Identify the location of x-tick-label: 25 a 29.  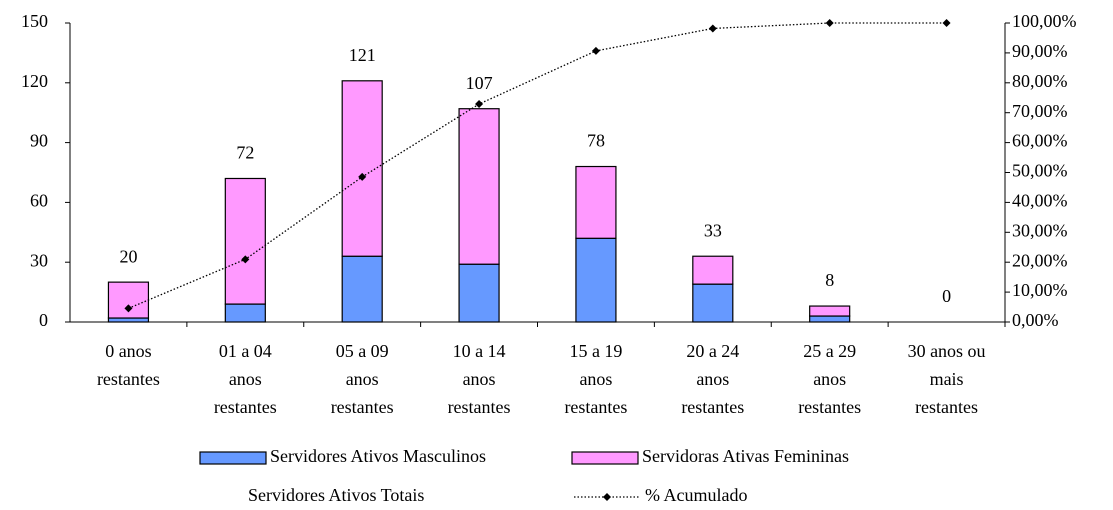
(829, 351).